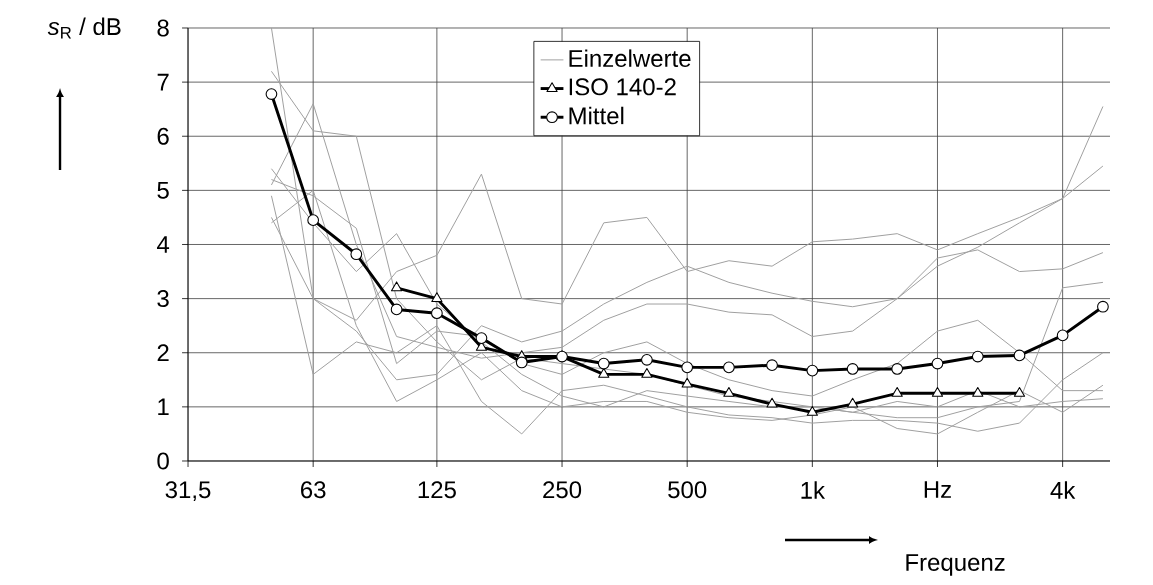 The image size is (1153, 585). What do you see at coordinates (630, 58) in the screenshot?
I see `legend-label: Einzelwerte` at bounding box center [630, 58].